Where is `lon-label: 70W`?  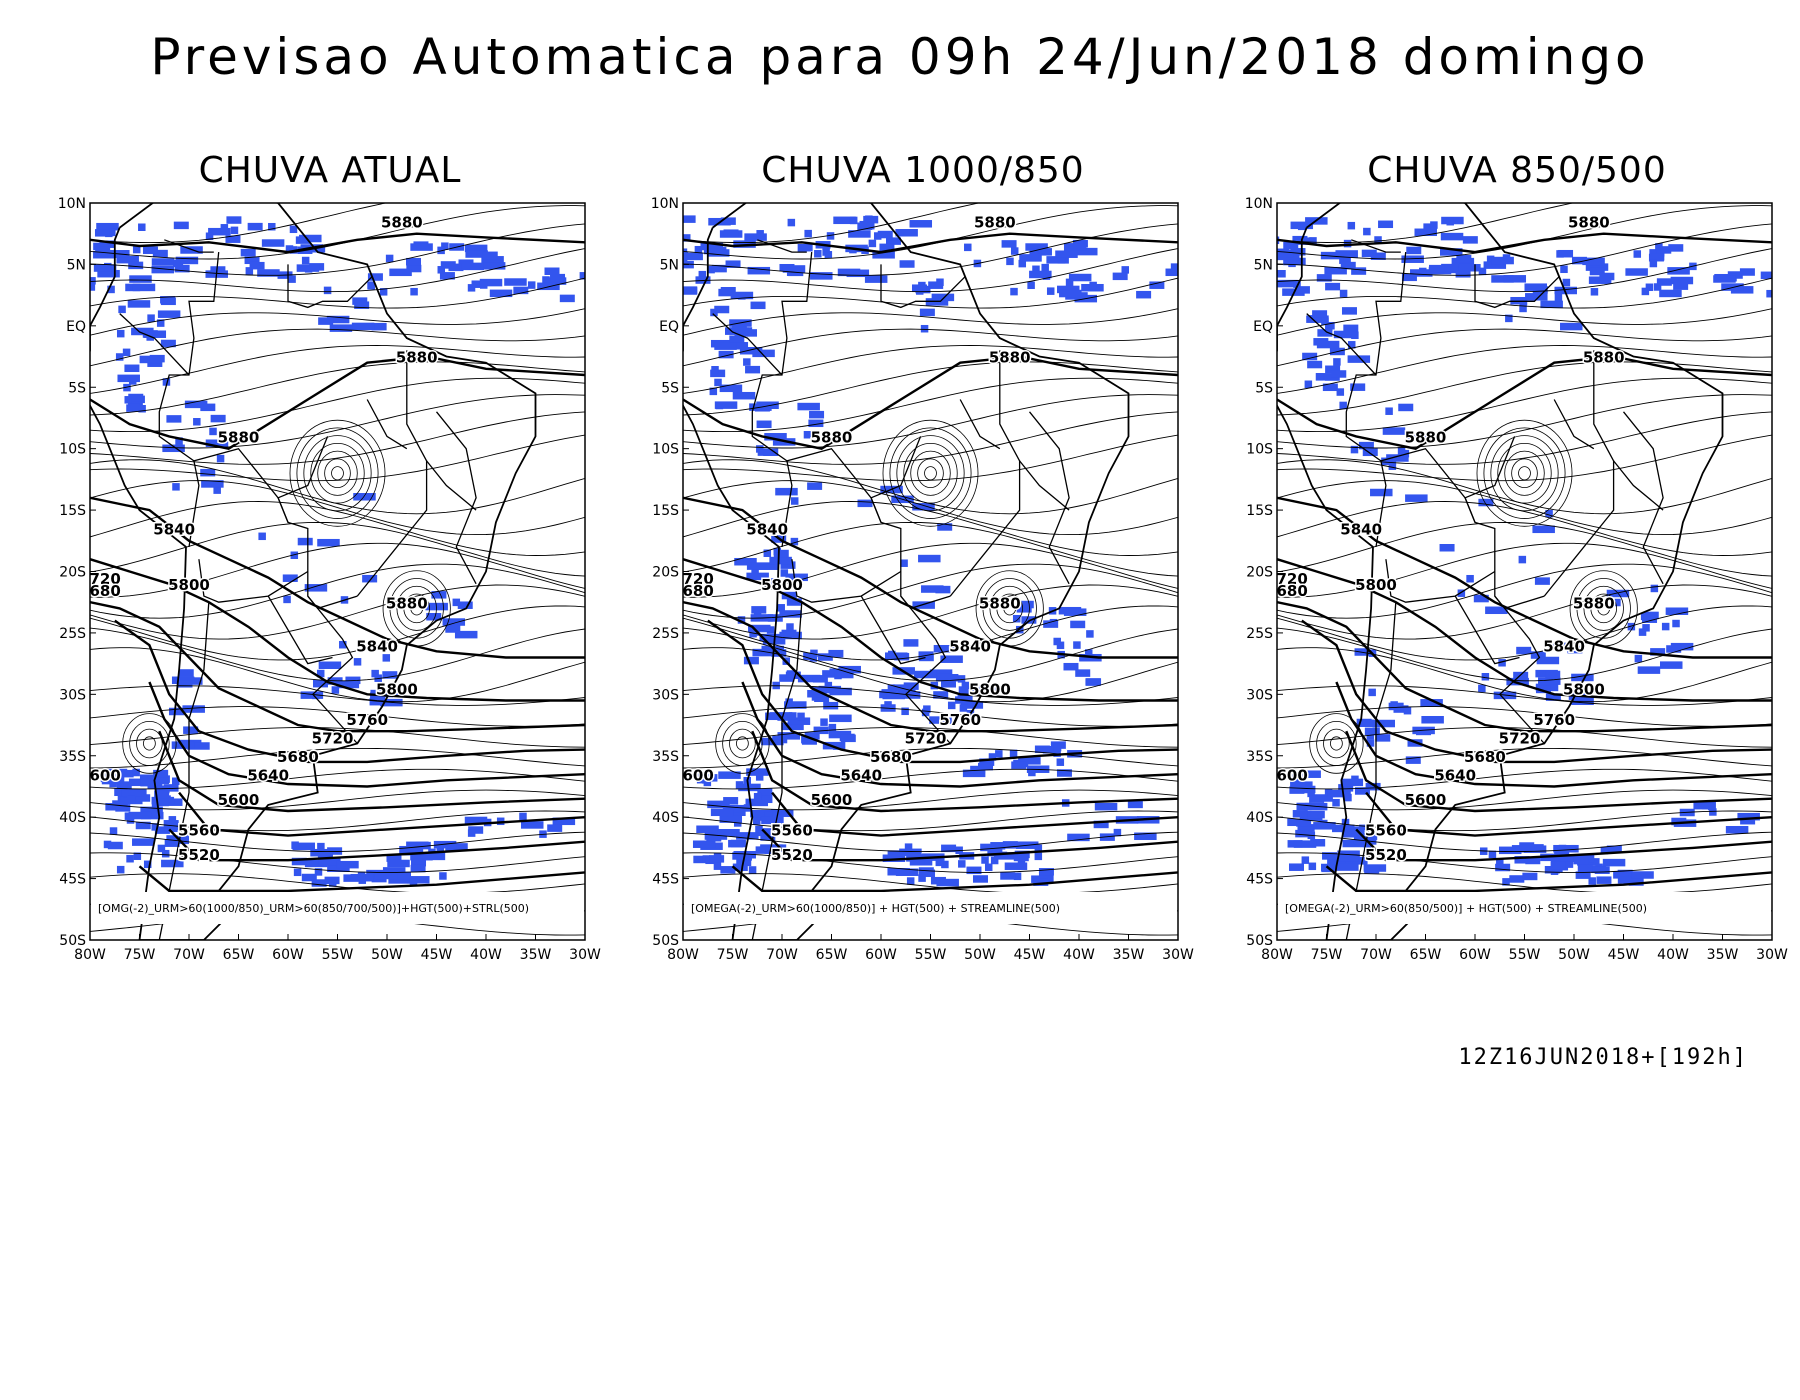 lon-label: 70W is located at coordinates (1376, 955).